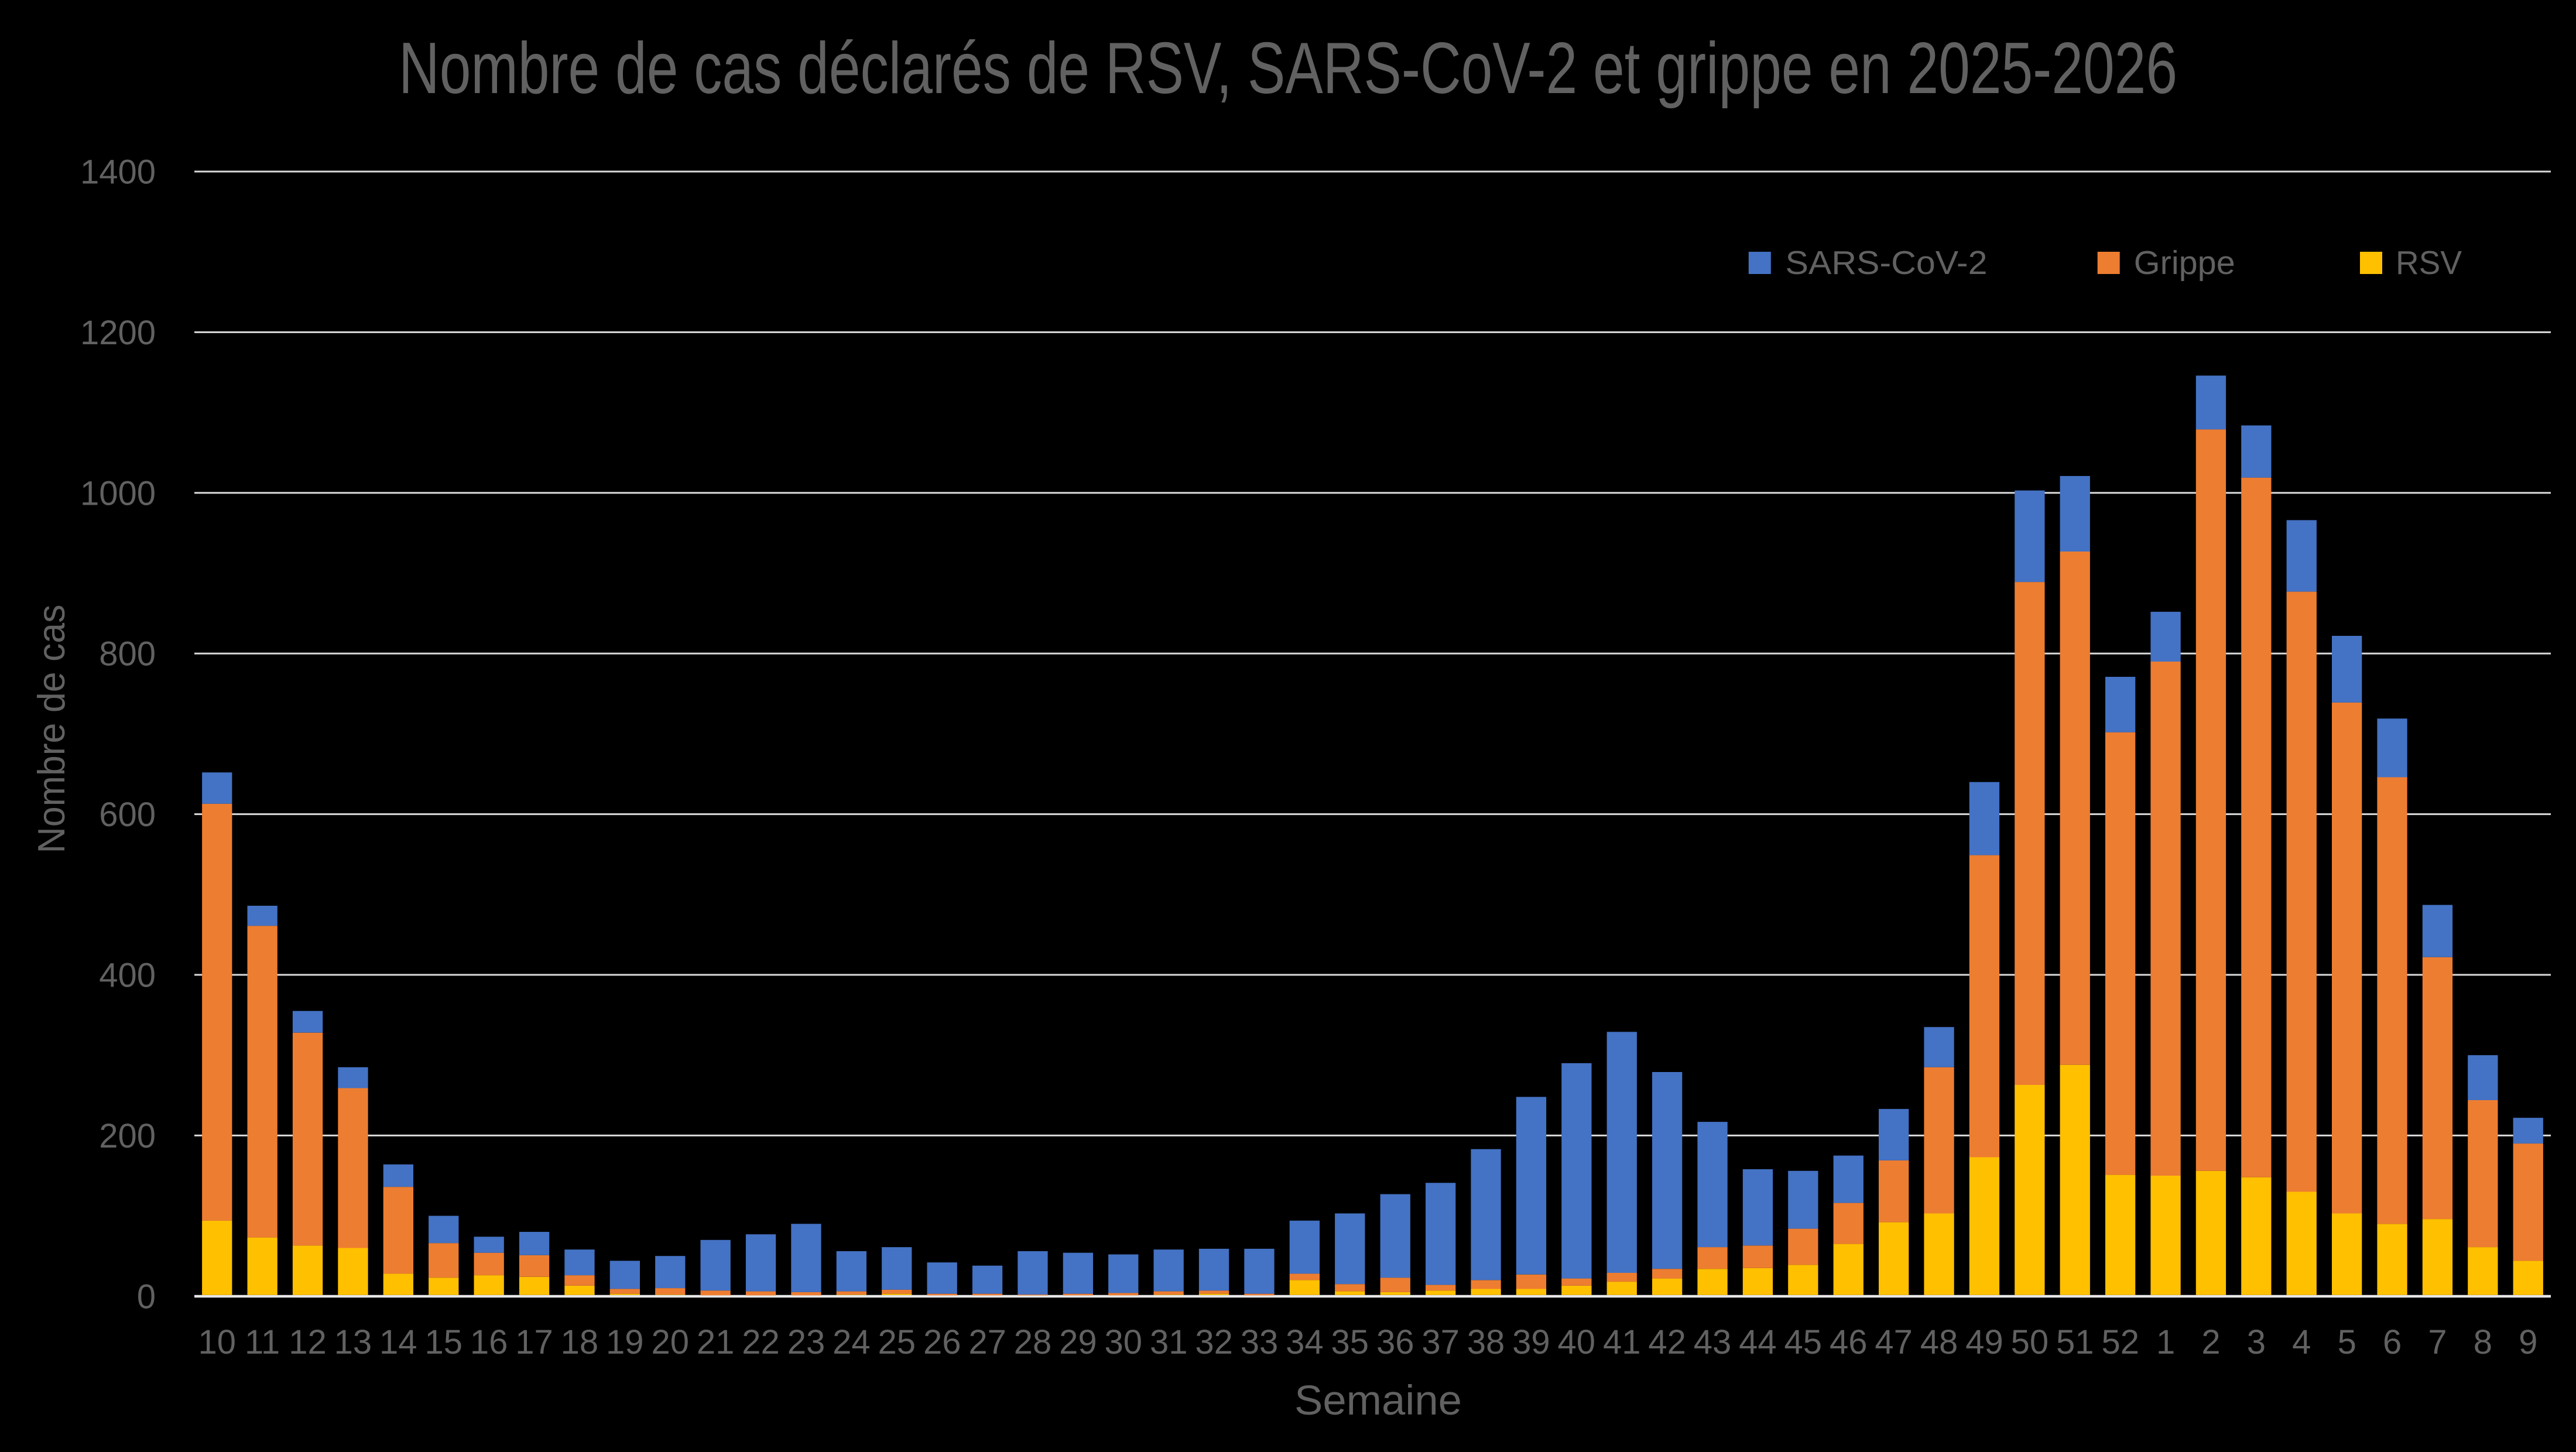  Describe the element at coordinates (1887, 263) in the screenshot. I see `svg-text: SARS-CoV-2` at that location.